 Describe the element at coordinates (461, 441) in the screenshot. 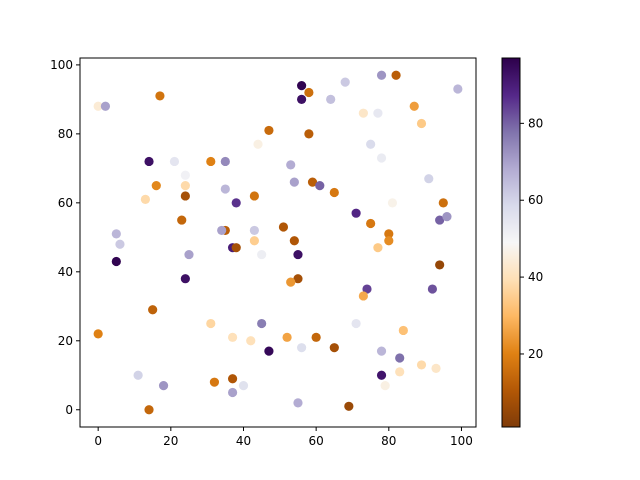

I see `x-tick-label: 100` at that location.